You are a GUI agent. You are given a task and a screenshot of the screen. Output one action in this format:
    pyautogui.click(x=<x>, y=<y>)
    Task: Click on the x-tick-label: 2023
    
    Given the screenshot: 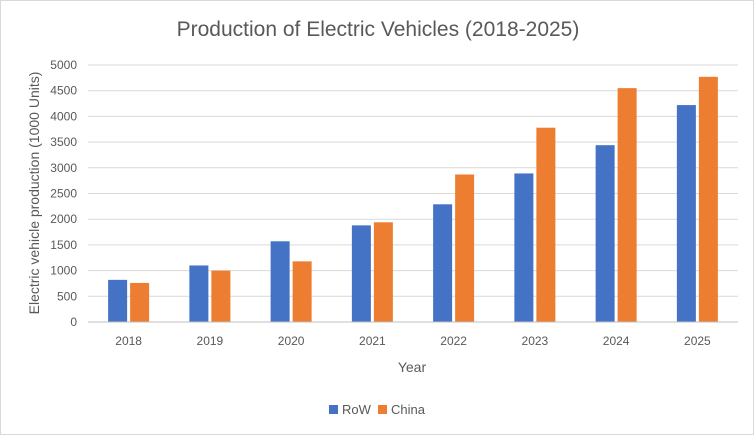 What is the action you would take?
    pyautogui.click(x=535, y=341)
    